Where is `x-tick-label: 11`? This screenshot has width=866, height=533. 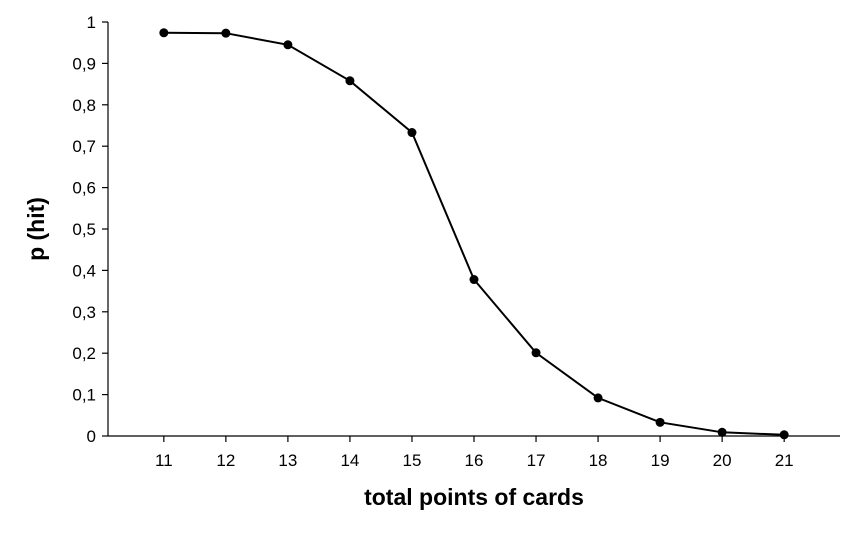 x-tick-label: 11 is located at coordinates (164, 460).